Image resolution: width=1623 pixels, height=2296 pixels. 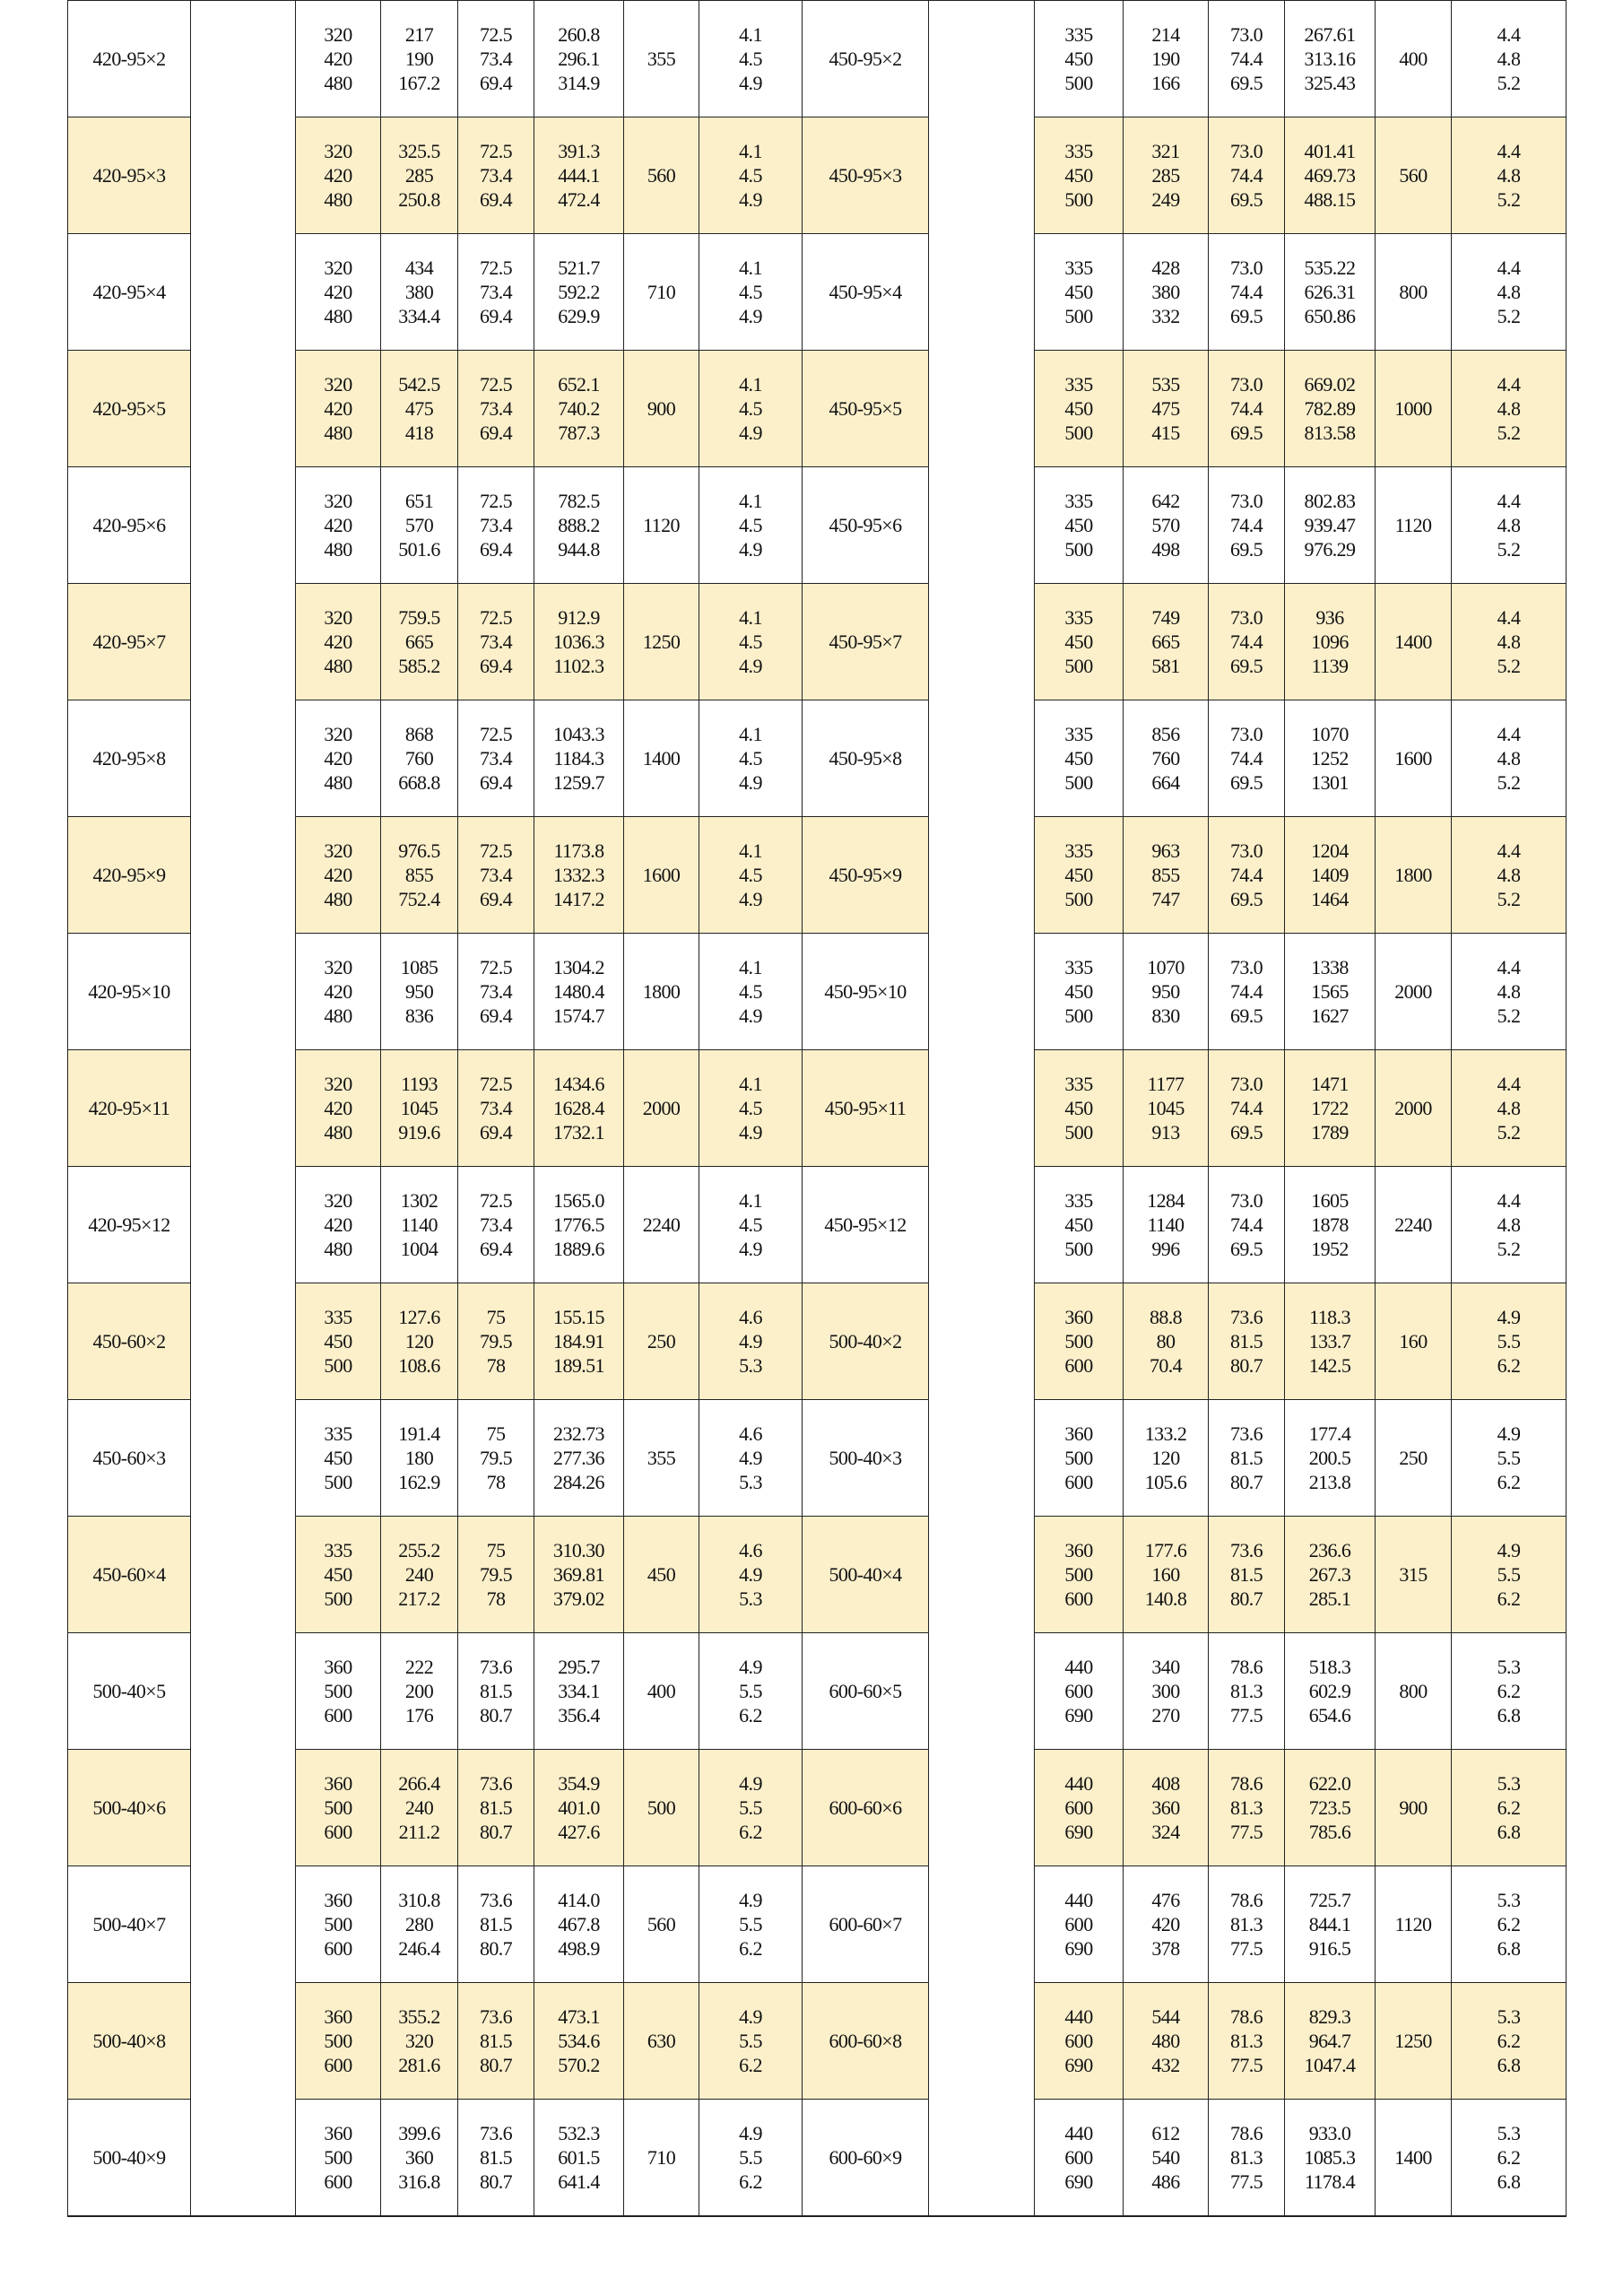 What do you see at coordinates (419, 1015) in the screenshot?
I see `flow-value: 836` at bounding box center [419, 1015].